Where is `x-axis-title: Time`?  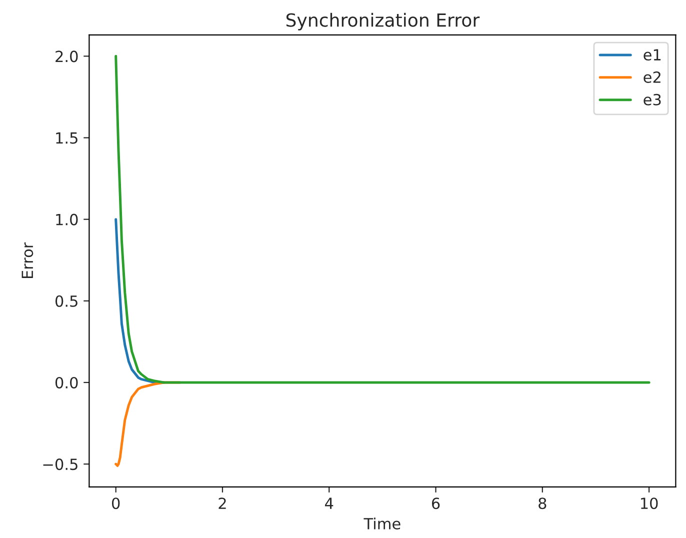
x-axis-title: Time is located at coordinates (382, 524).